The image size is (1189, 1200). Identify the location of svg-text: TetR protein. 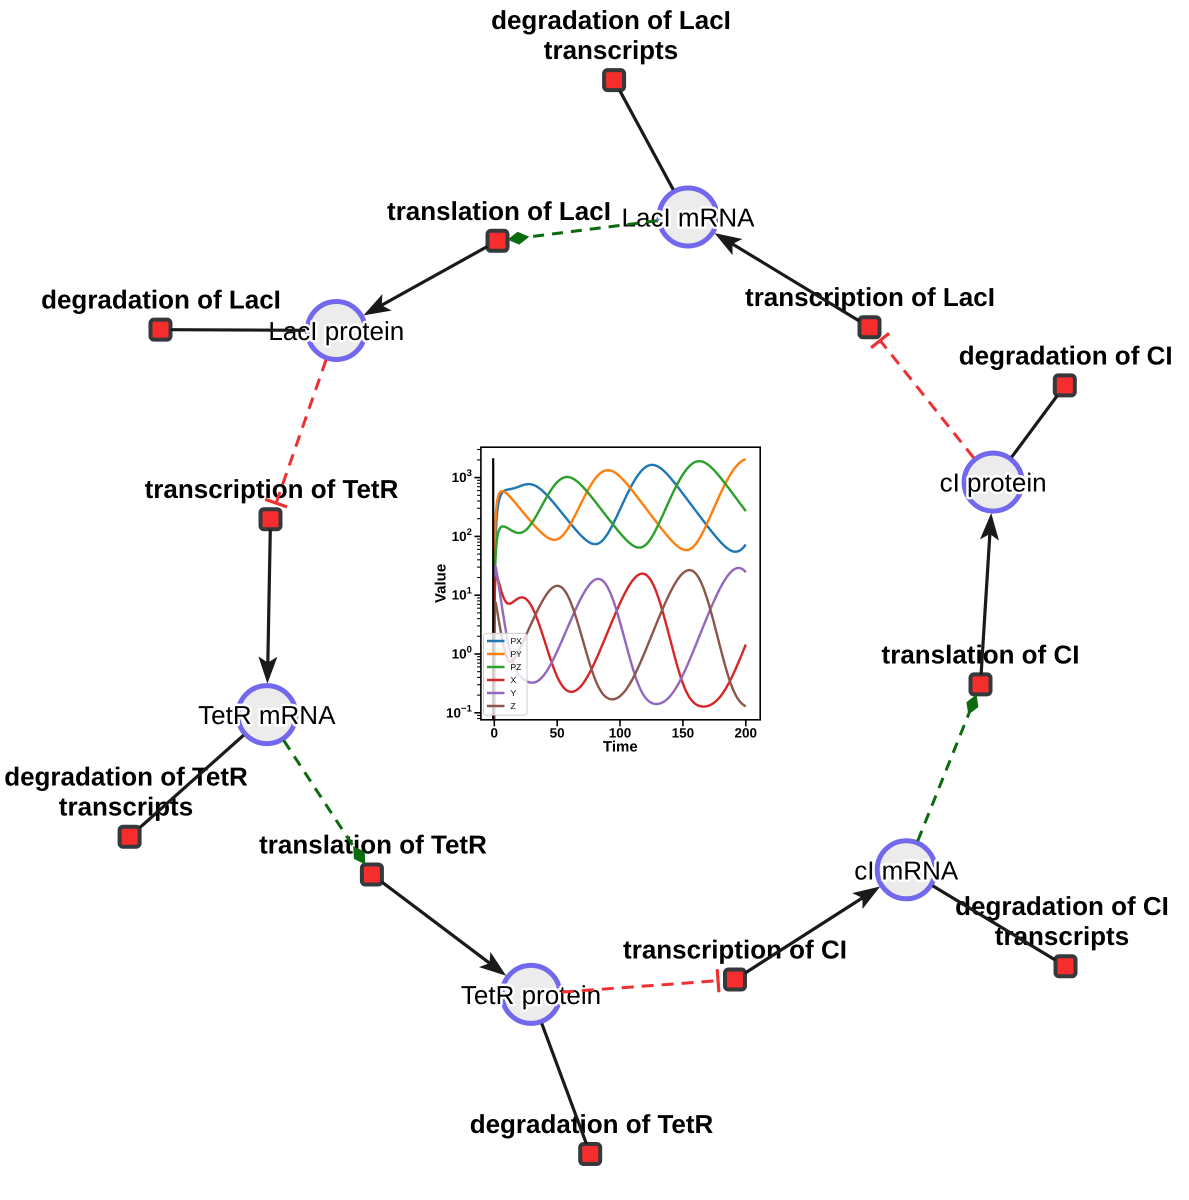
(531, 995).